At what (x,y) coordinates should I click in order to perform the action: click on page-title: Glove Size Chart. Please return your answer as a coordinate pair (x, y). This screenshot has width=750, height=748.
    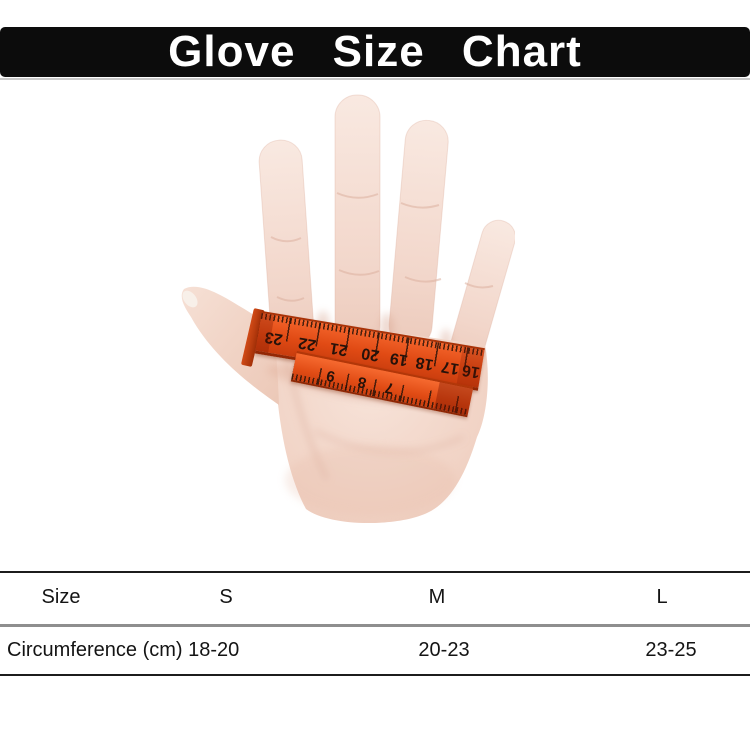
    Looking at the image, I should click on (375, 51).